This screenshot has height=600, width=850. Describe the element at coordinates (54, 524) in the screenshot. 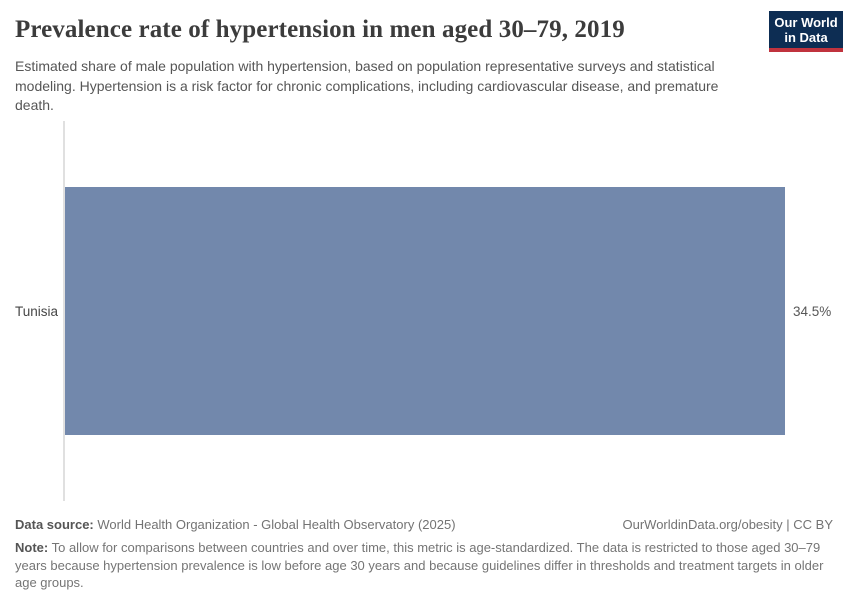

I see `data-source-label: Data source:` at that location.